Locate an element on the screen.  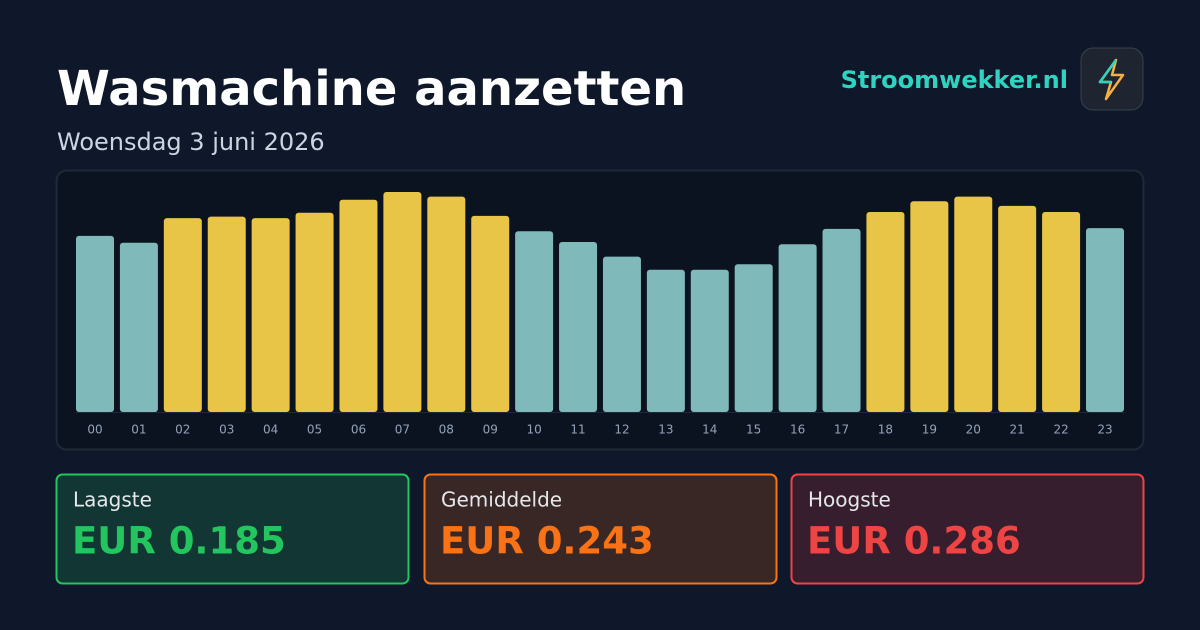
stat-value: EUR 0.286 is located at coordinates (914, 541).